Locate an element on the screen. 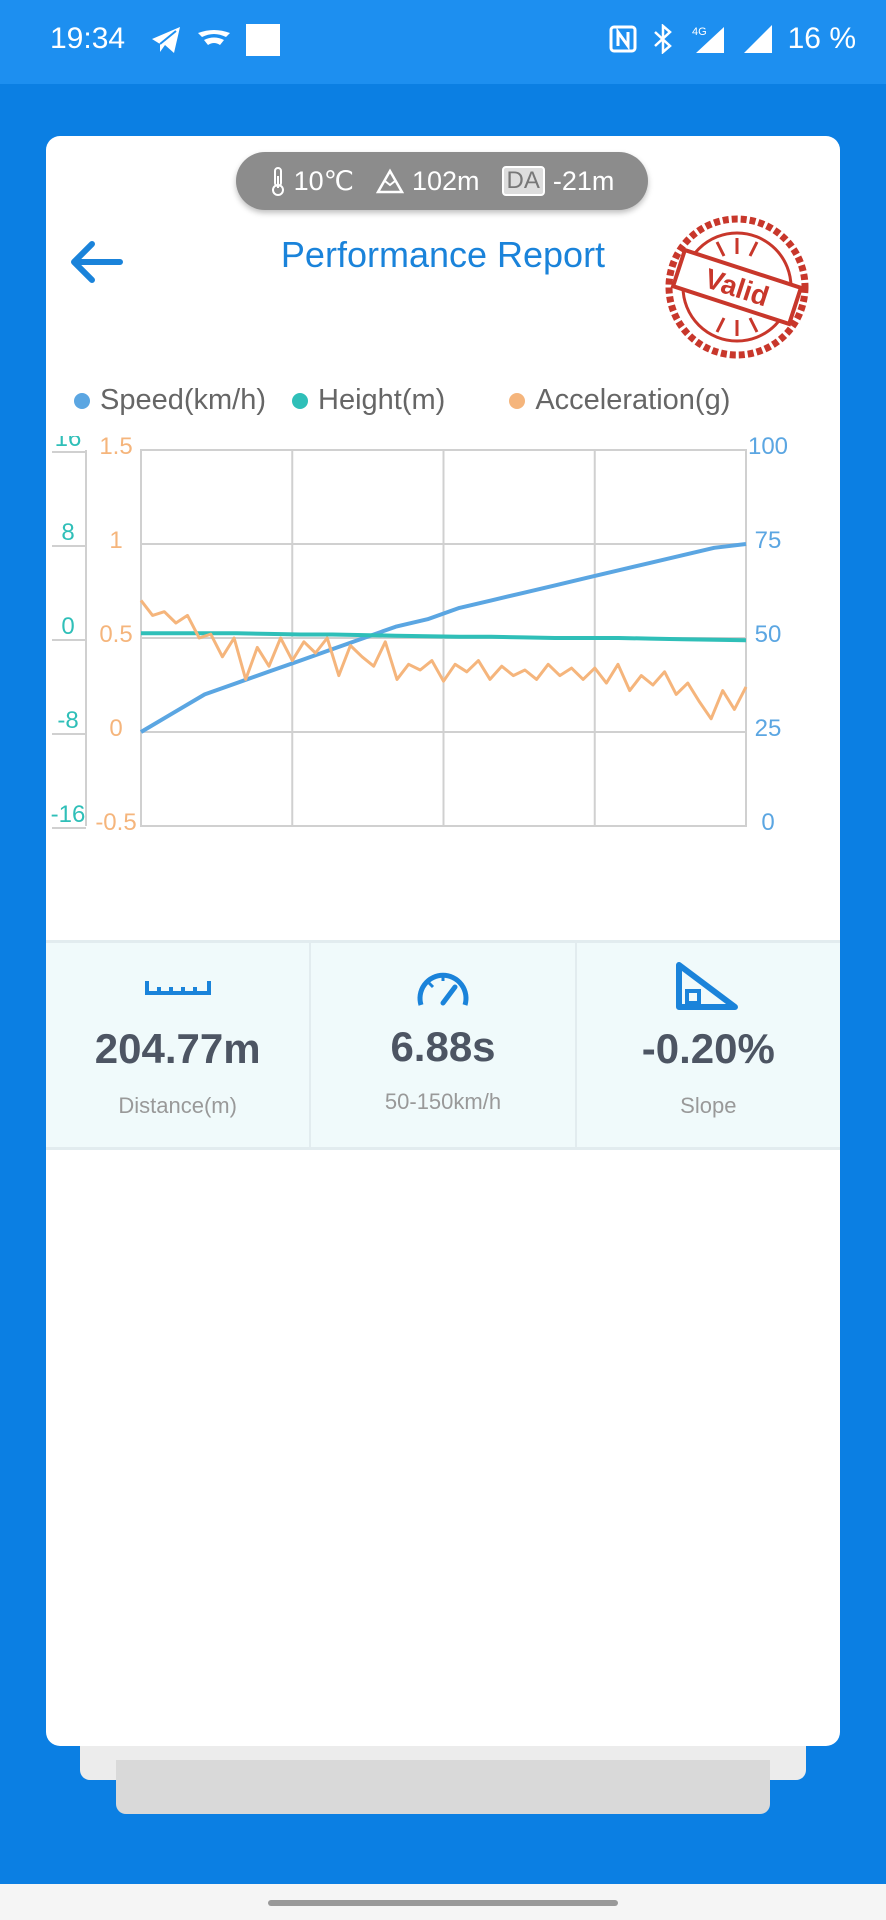 The image size is (886, 1920). nfc-icon is located at coordinates (623, 39).